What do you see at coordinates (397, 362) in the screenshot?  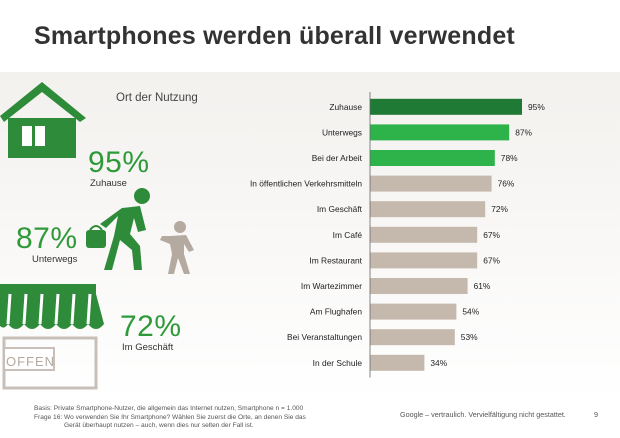 I see `bar-in-der-schule` at bounding box center [397, 362].